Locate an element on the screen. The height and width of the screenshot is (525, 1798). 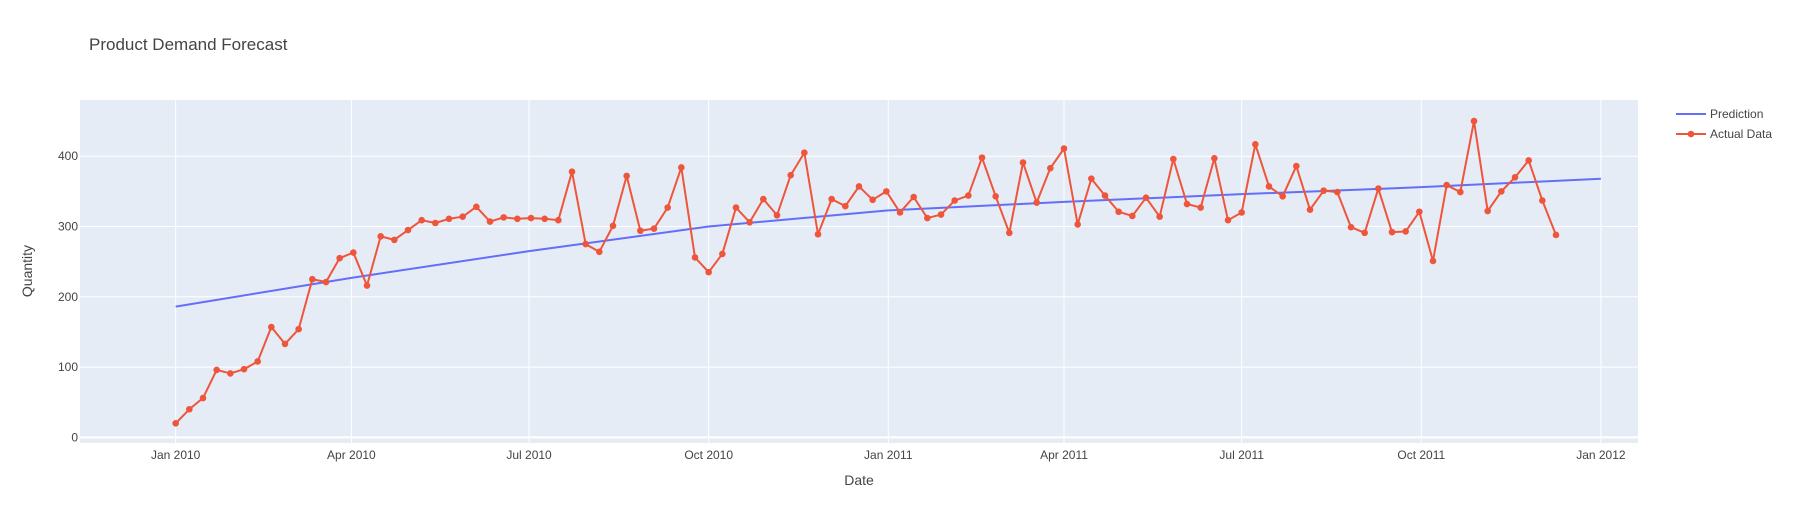
legend-item: Actual Data is located at coordinates (1724, 134).